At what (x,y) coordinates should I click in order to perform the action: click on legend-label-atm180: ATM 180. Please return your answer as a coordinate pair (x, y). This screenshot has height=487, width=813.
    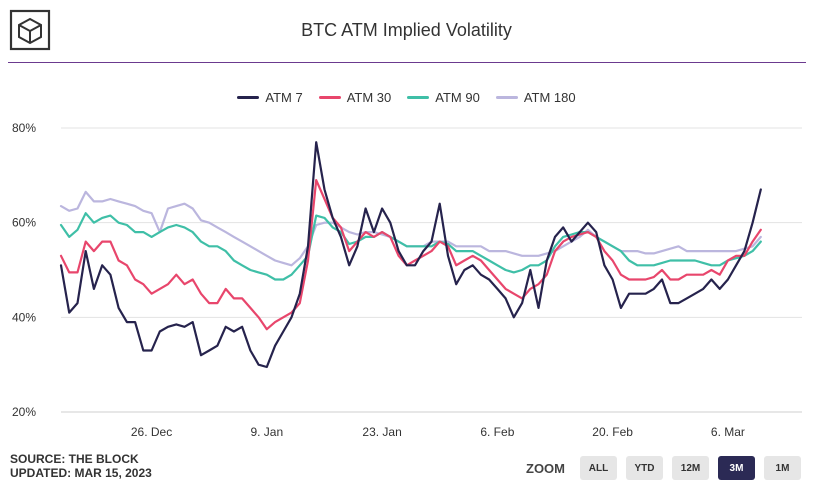
    Looking at the image, I should click on (549, 97).